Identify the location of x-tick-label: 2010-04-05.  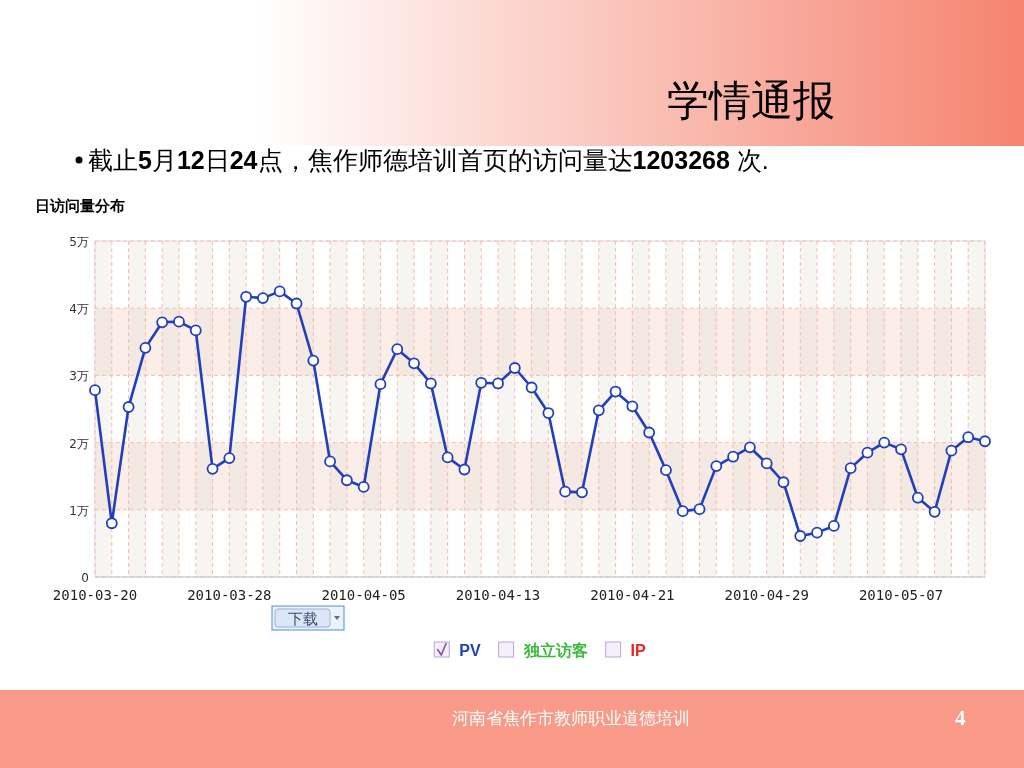
(363, 595).